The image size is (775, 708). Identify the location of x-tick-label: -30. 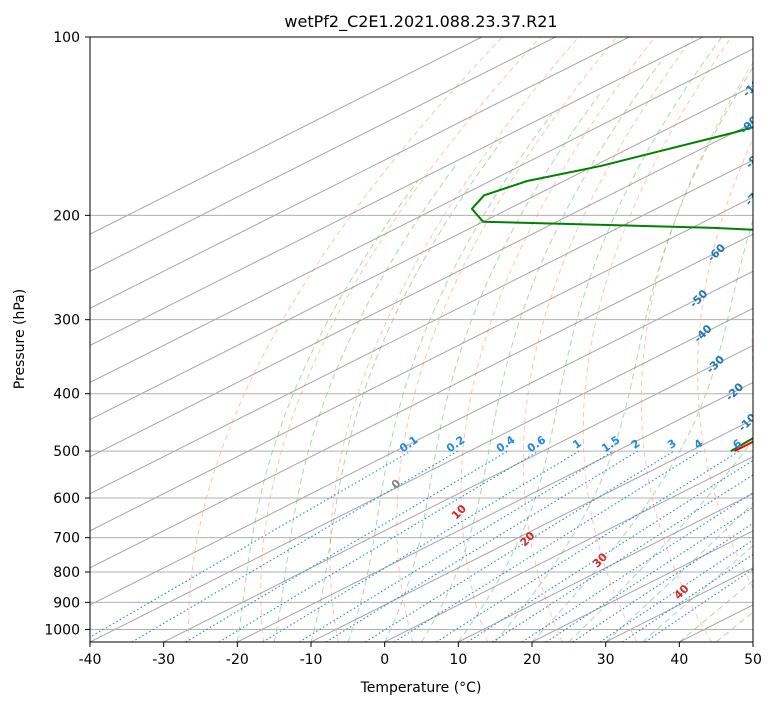
(163, 660).